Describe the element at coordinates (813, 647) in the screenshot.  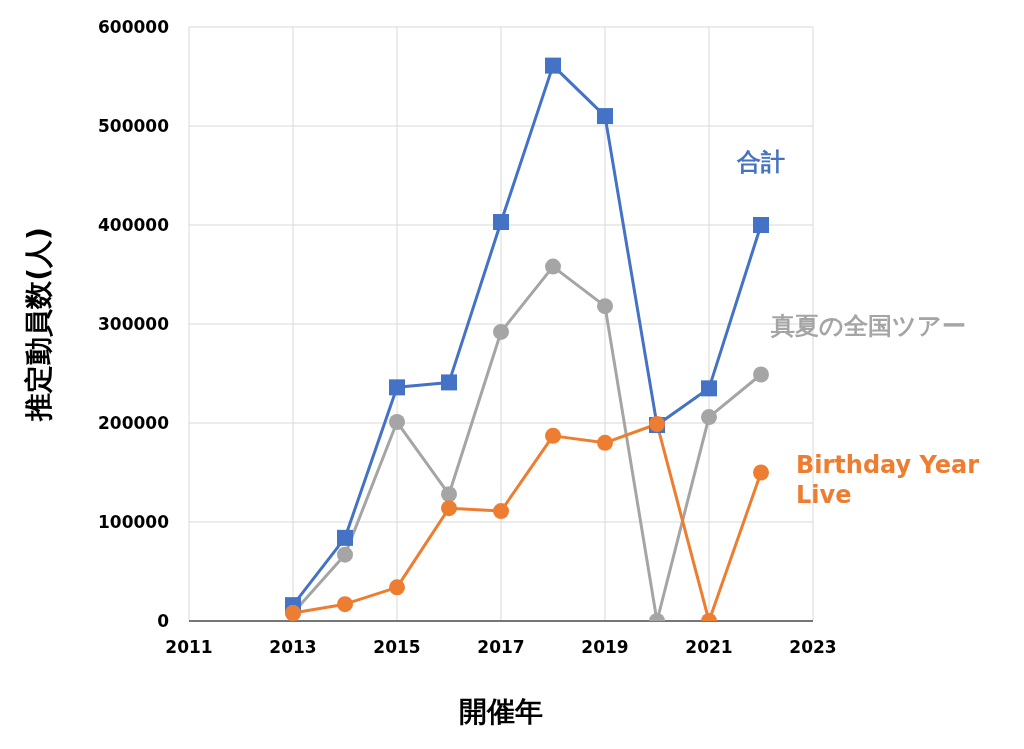
I see `x-tick-label: 2023` at that location.